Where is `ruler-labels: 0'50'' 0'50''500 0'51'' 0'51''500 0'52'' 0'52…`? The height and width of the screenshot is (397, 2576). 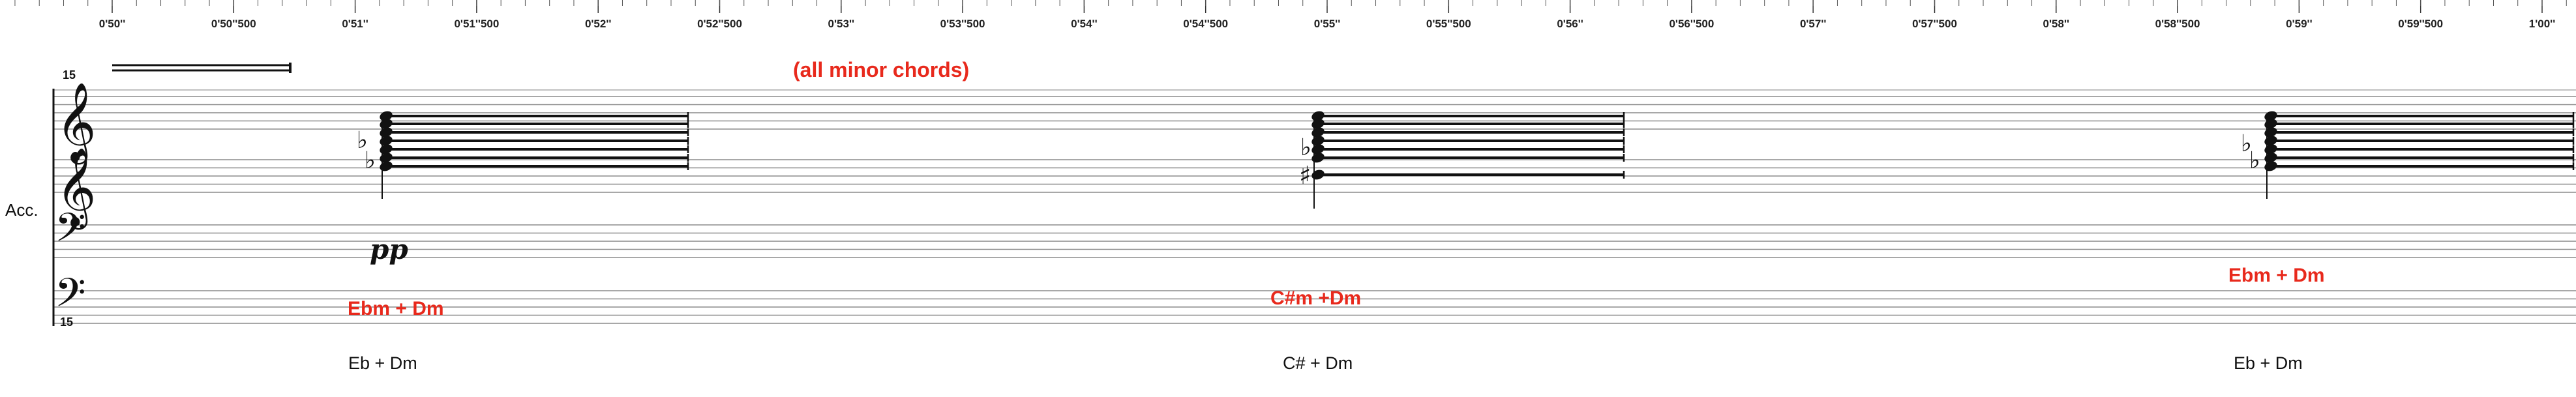 ruler-labels: 0'50'' 0'50''500 0'51'' 0'51''500 0'52'' 0'52… is located at coordinates (1327, 24).